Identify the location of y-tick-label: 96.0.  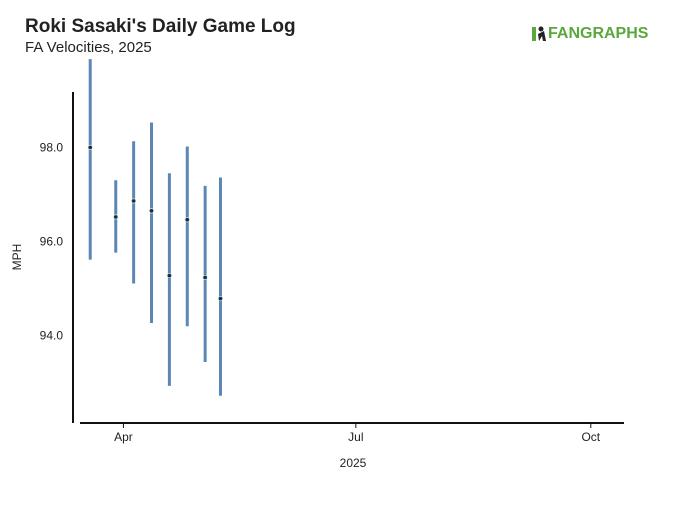
(52, 241).